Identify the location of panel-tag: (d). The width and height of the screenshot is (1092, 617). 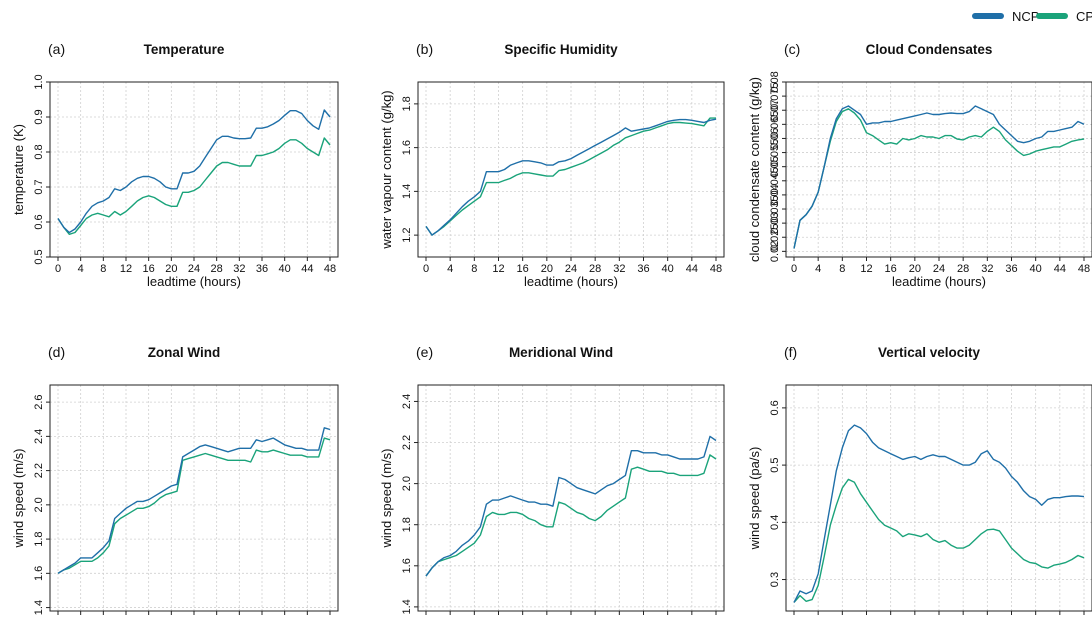
(56, 352).